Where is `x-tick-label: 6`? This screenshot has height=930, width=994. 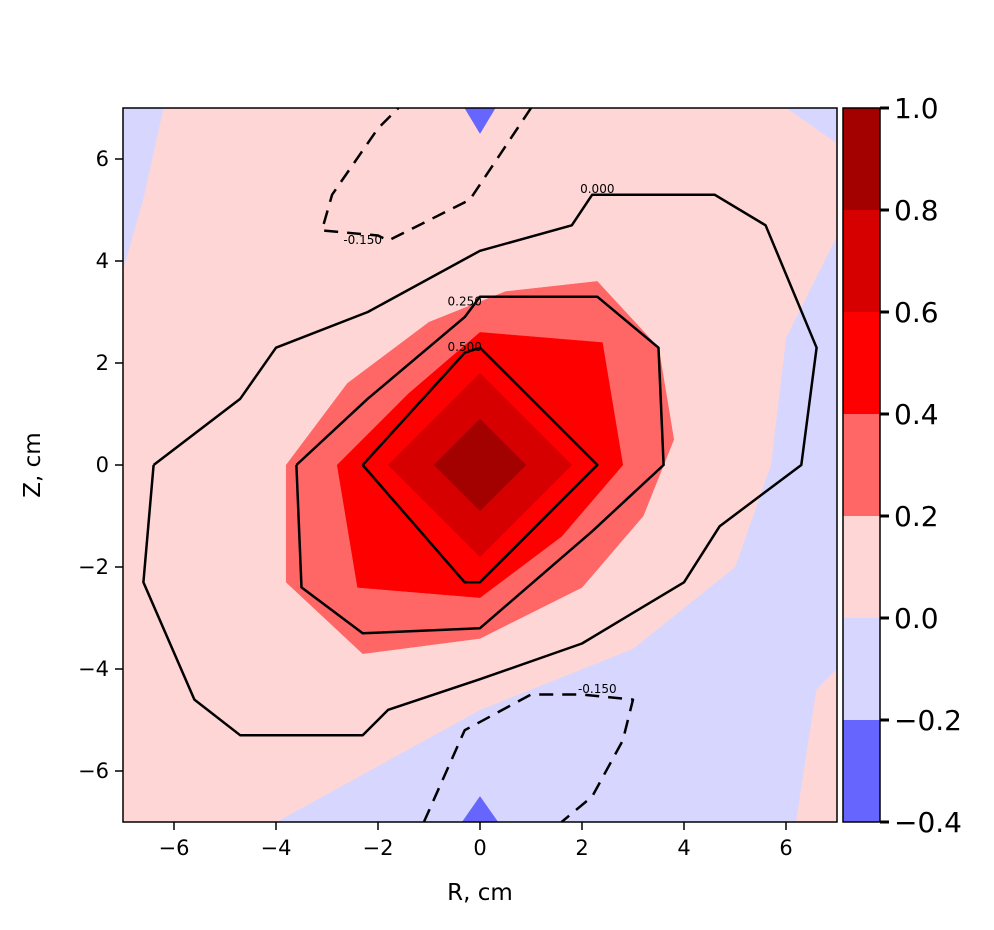 x-tick-label: 6 is located at coordinates (785, 848).